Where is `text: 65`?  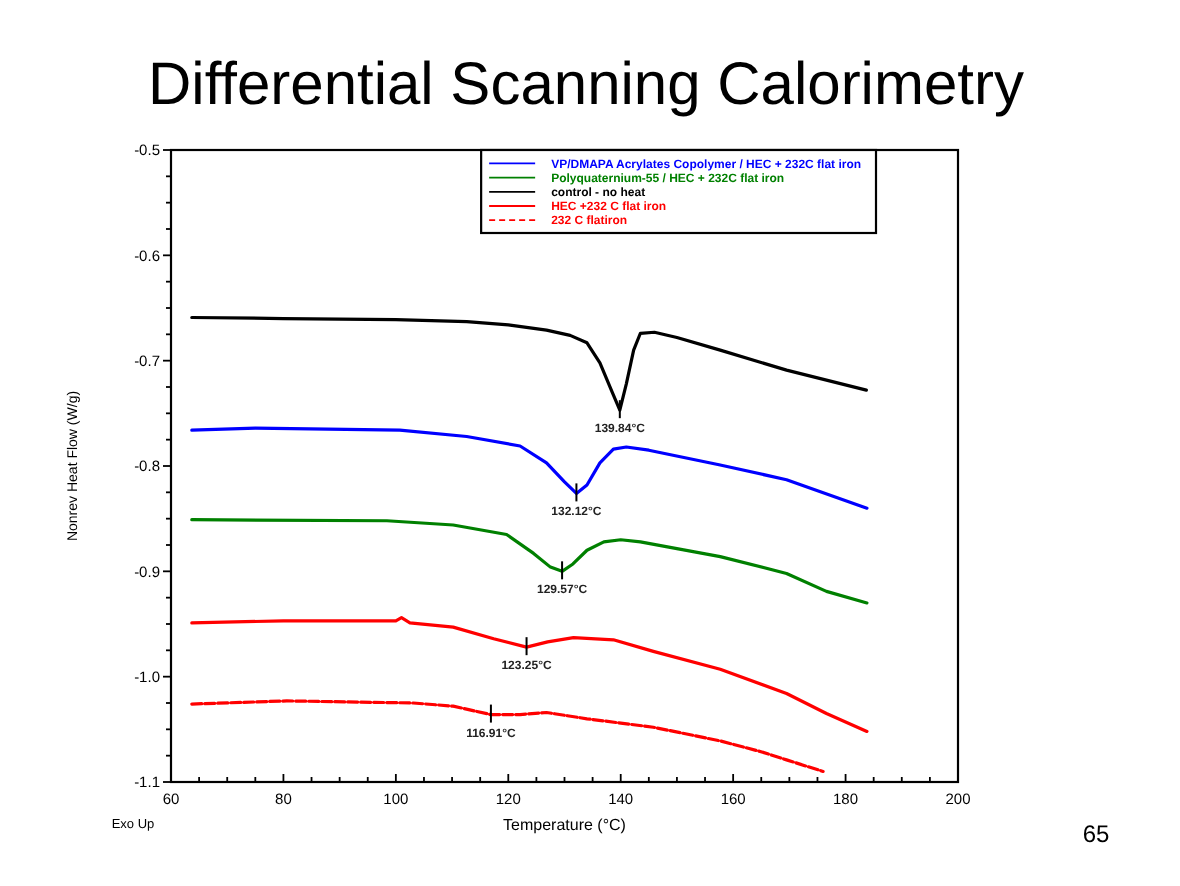 text: 65 is located at coordinates (1096, 834).